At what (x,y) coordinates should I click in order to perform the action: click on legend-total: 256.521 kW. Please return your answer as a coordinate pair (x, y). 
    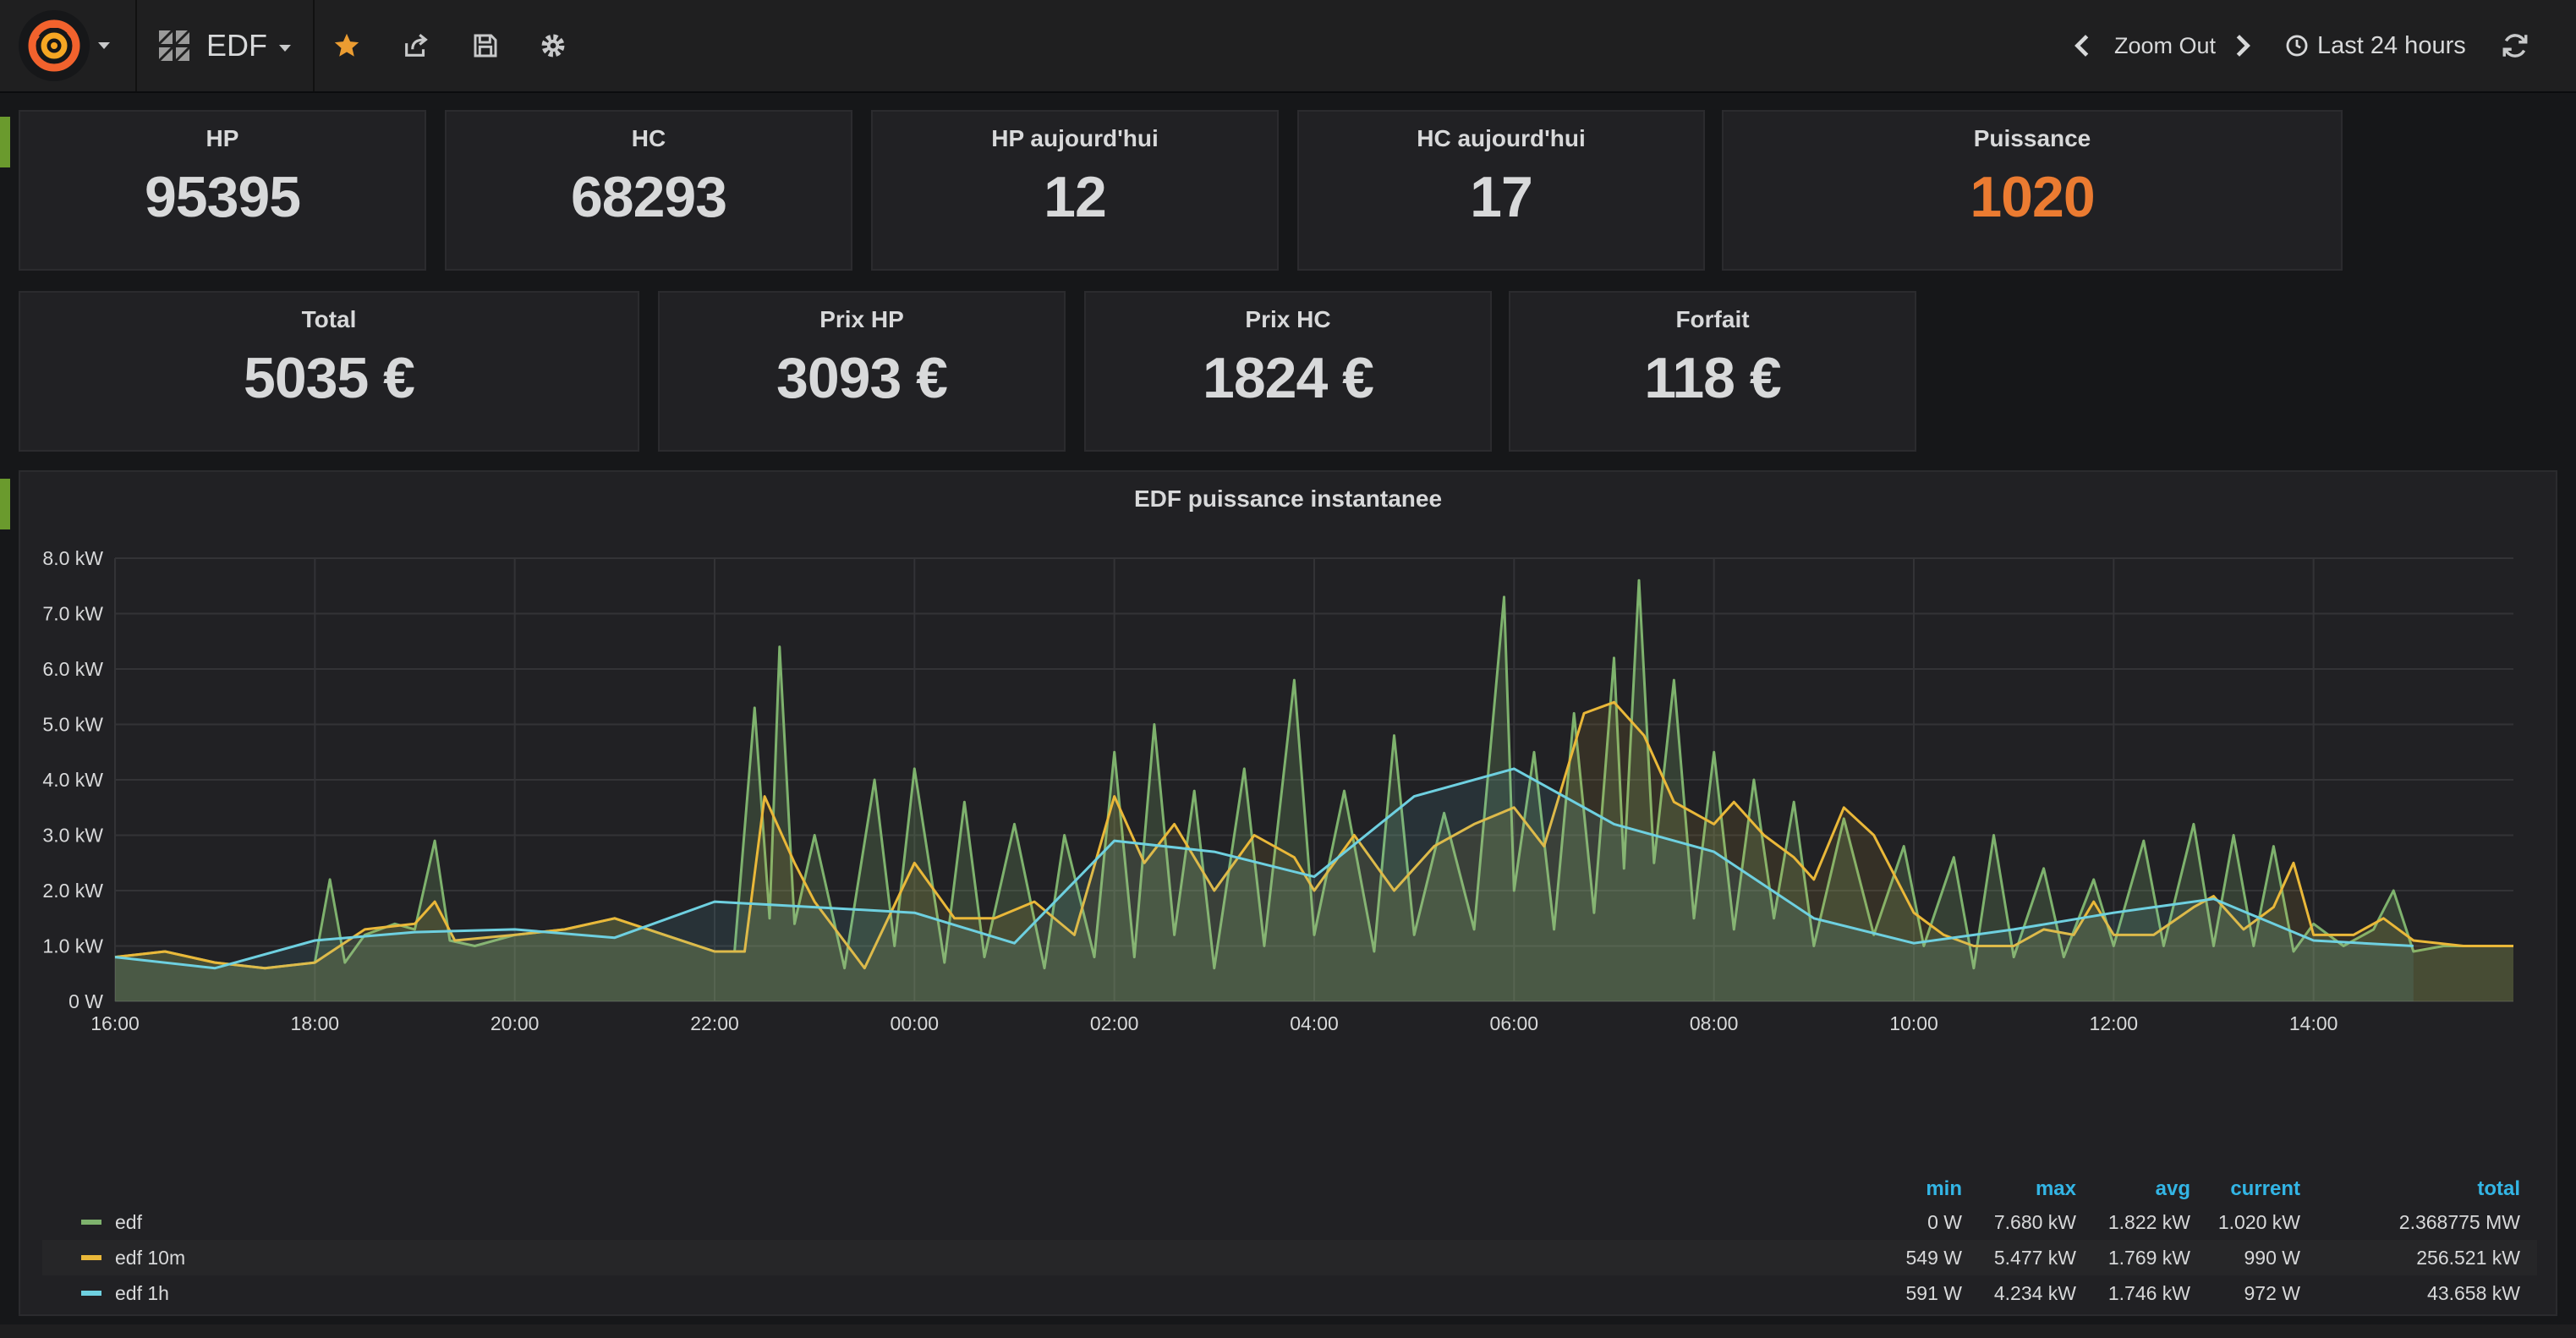
    Looking at the image, I should click on (2468, 1258).